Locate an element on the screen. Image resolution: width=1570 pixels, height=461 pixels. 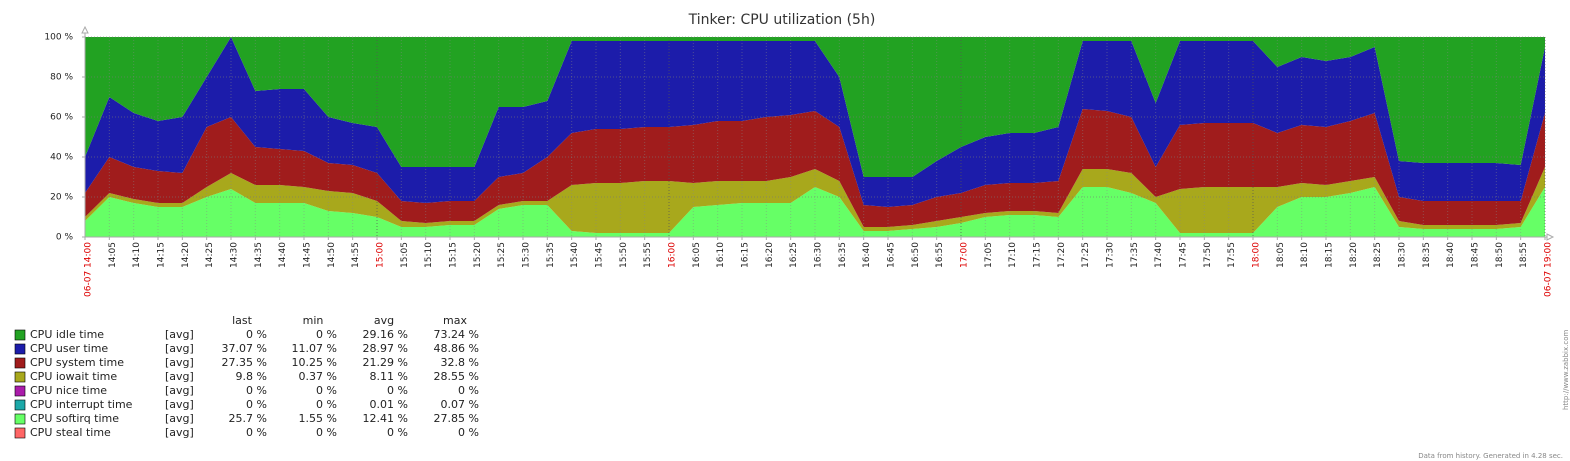
x-tick-label: 17:15 is located at coordinates (1038, 255).